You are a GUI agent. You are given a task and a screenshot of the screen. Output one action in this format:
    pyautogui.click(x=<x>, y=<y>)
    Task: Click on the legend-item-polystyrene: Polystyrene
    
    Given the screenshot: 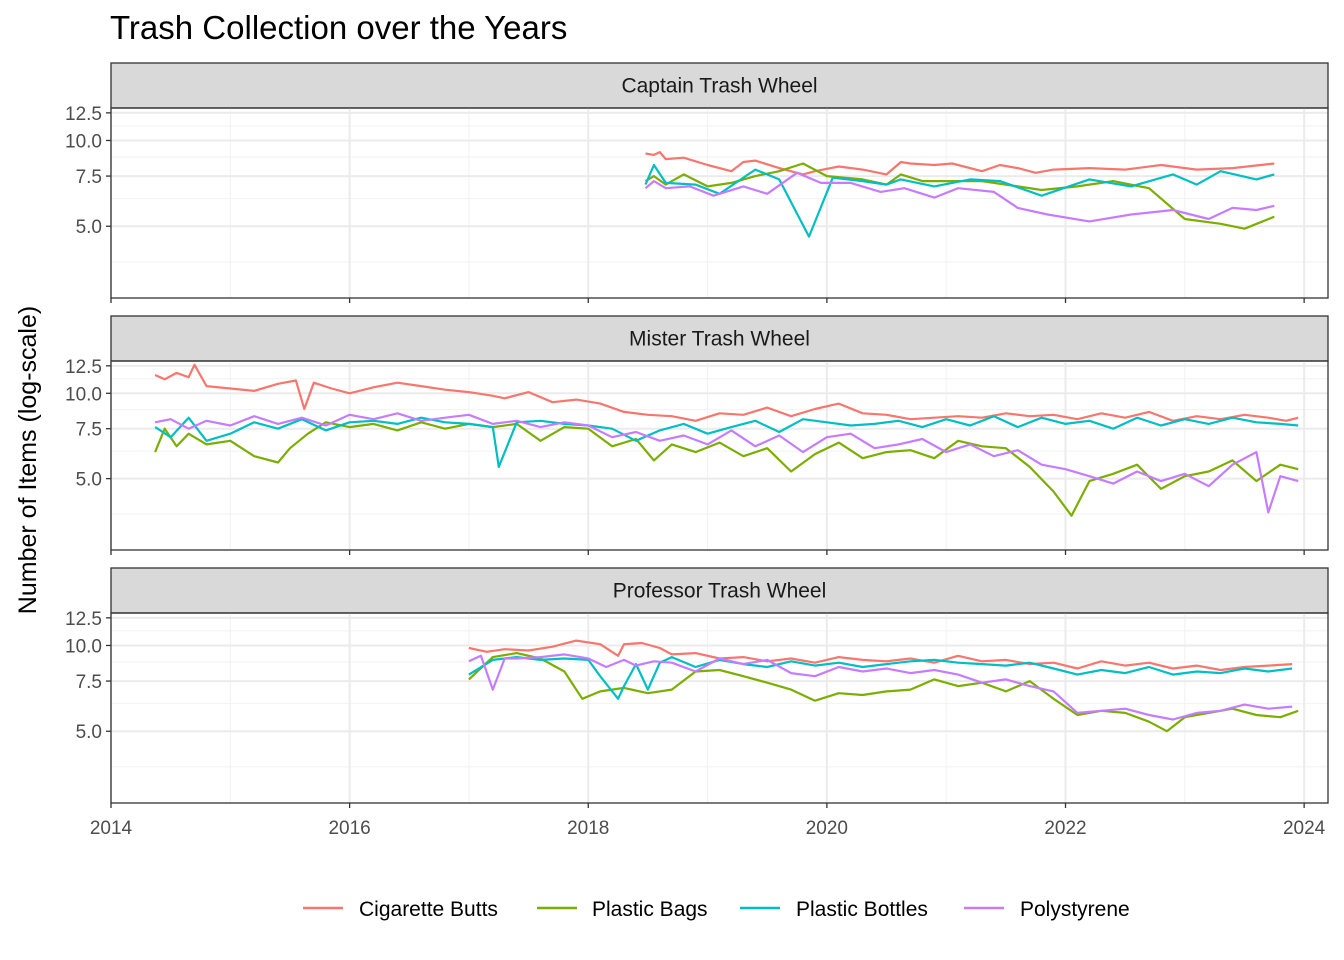 What is the action you would take?
    pyautogui.click(x=1047, y=909)
    